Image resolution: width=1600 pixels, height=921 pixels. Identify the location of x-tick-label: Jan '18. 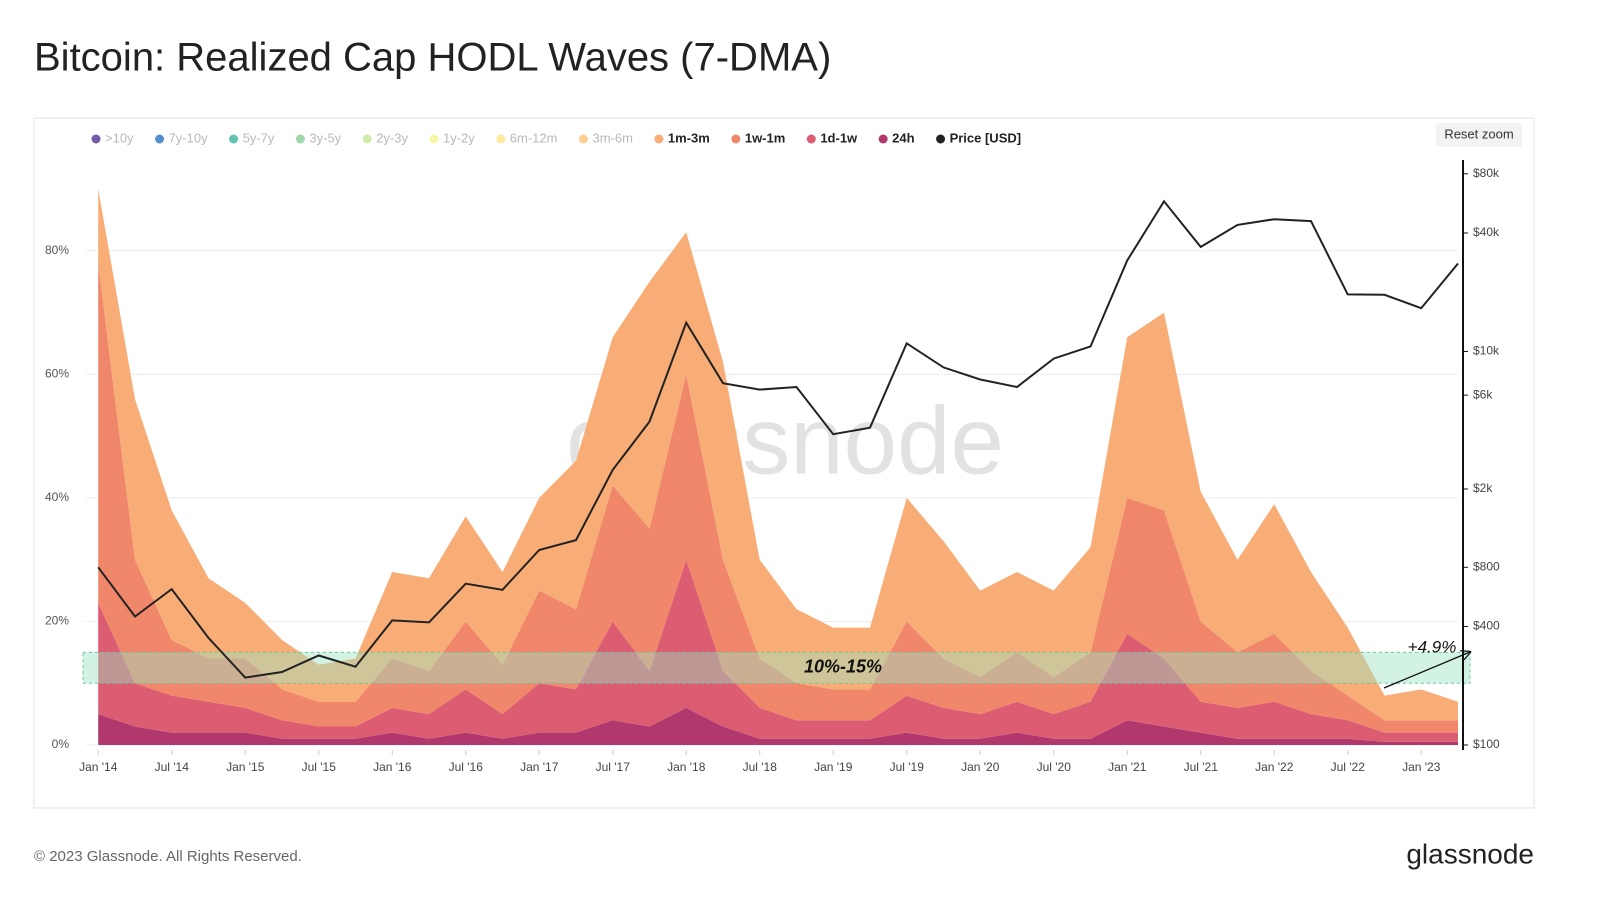
(686, 767).